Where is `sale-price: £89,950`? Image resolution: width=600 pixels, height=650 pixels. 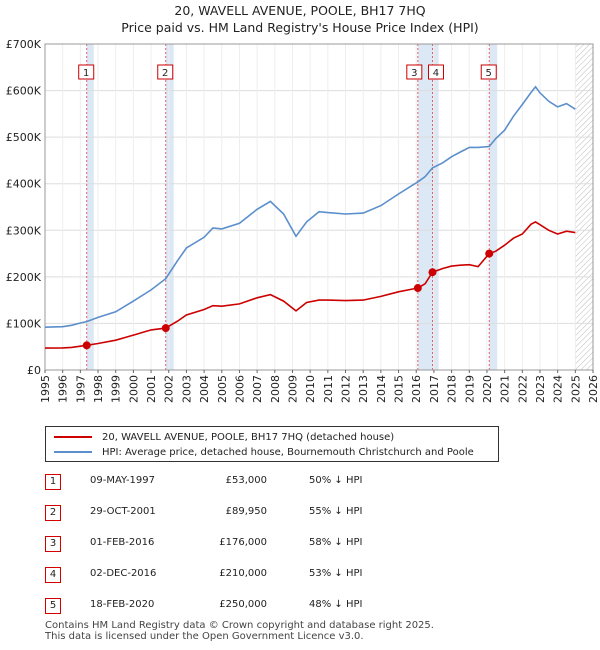 sale-price: £89,950 is located at coordinates (246, 511).